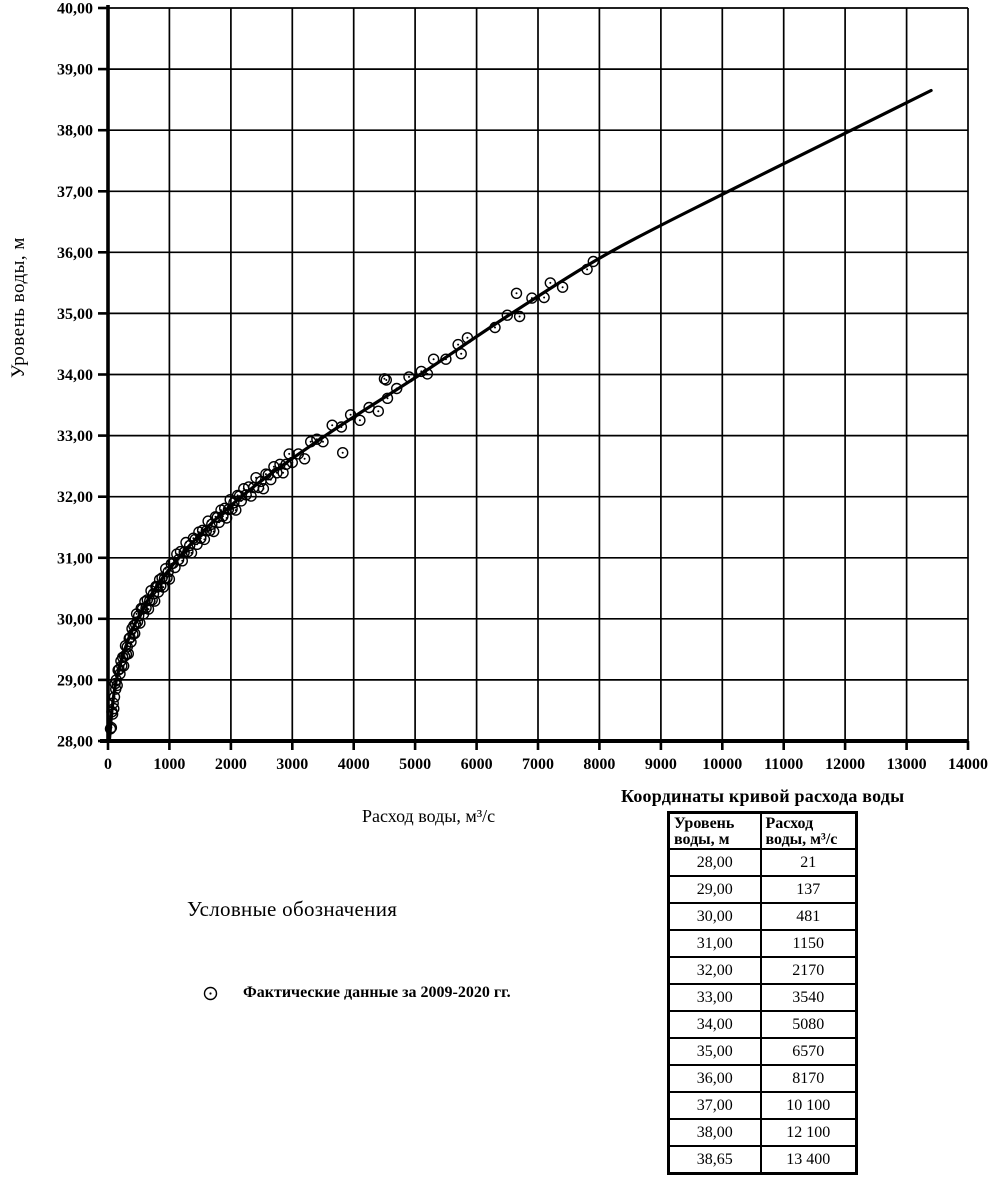  What do you see at coordinates (415, 764) in the screenshot?
I see `svg-text: 5000` at bounding box center [415, 764].